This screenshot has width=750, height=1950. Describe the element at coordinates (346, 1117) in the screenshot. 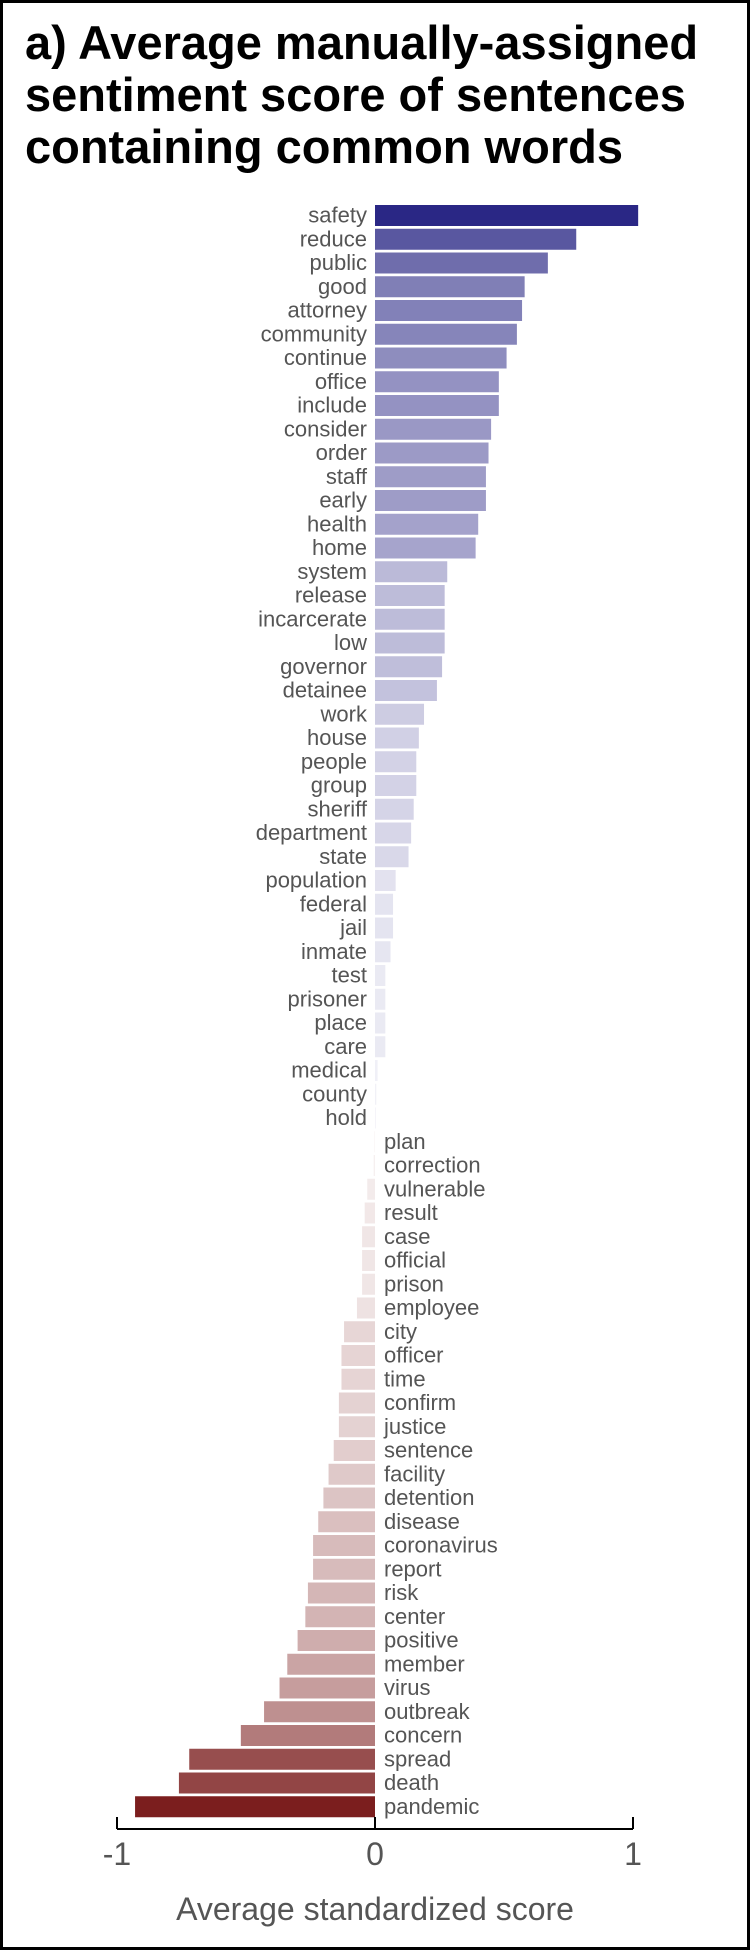

I see `category-label: hold` at that location.